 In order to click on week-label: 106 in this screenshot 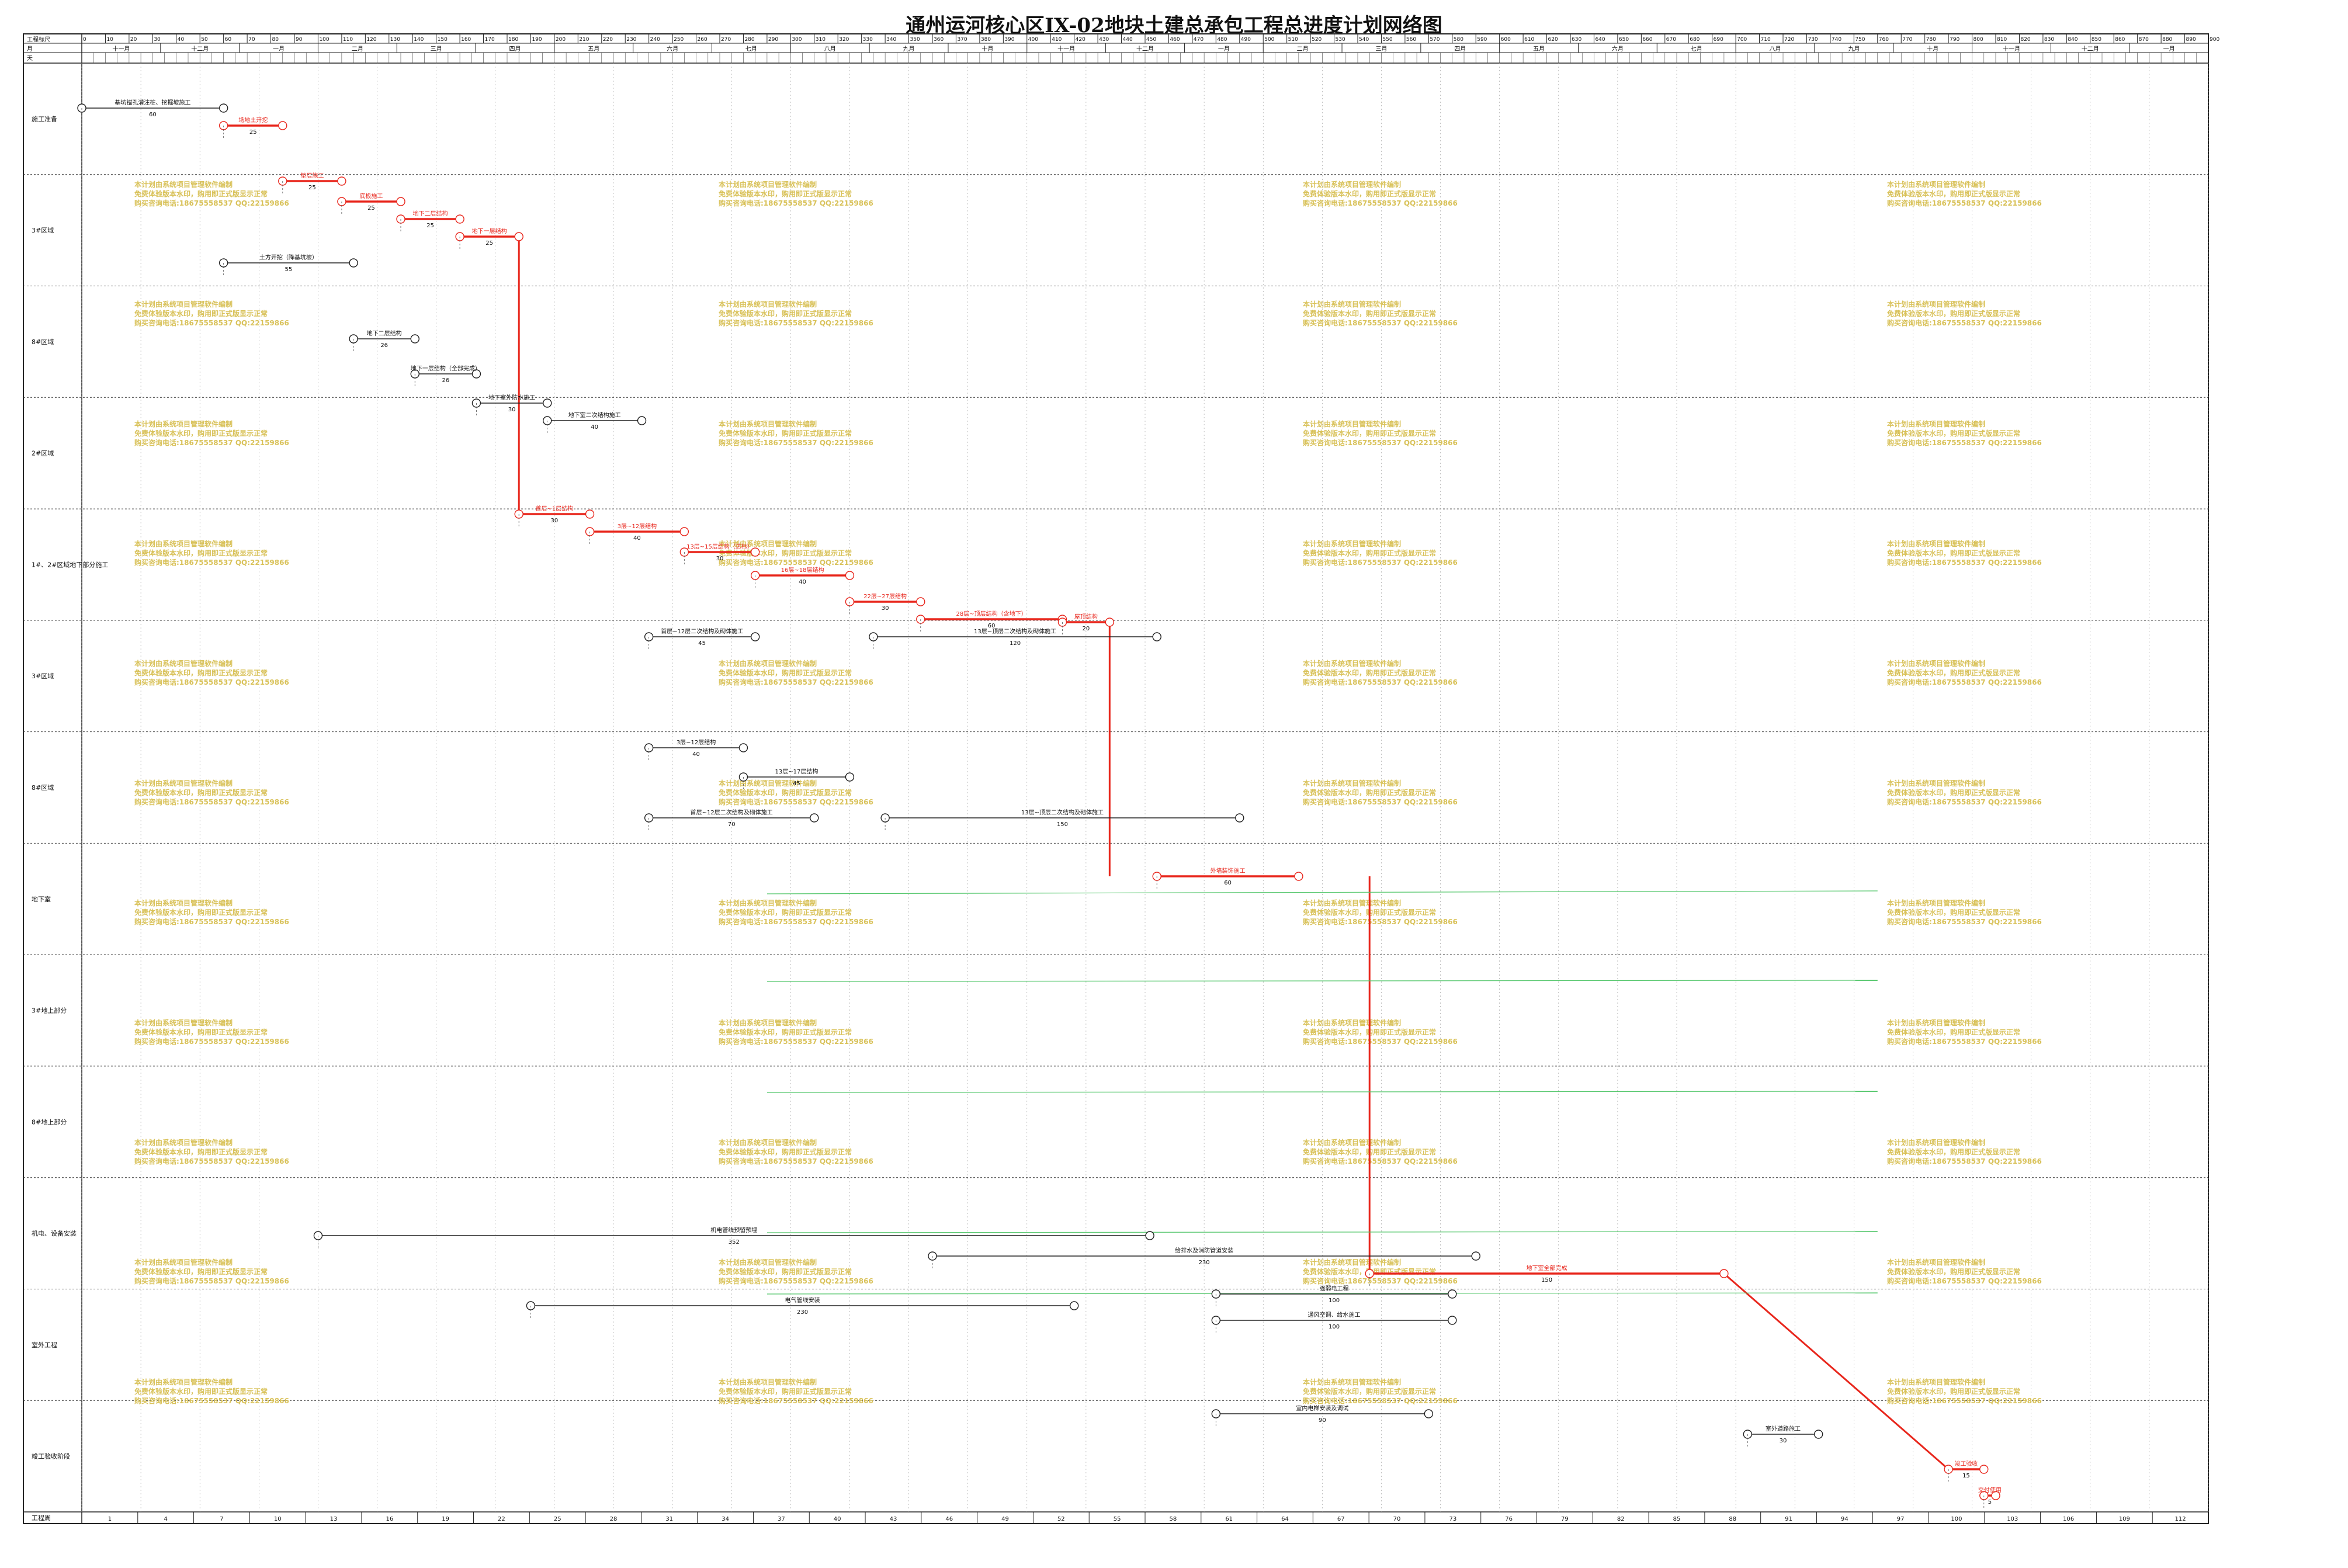, I will do `click(2068, 1519)`.